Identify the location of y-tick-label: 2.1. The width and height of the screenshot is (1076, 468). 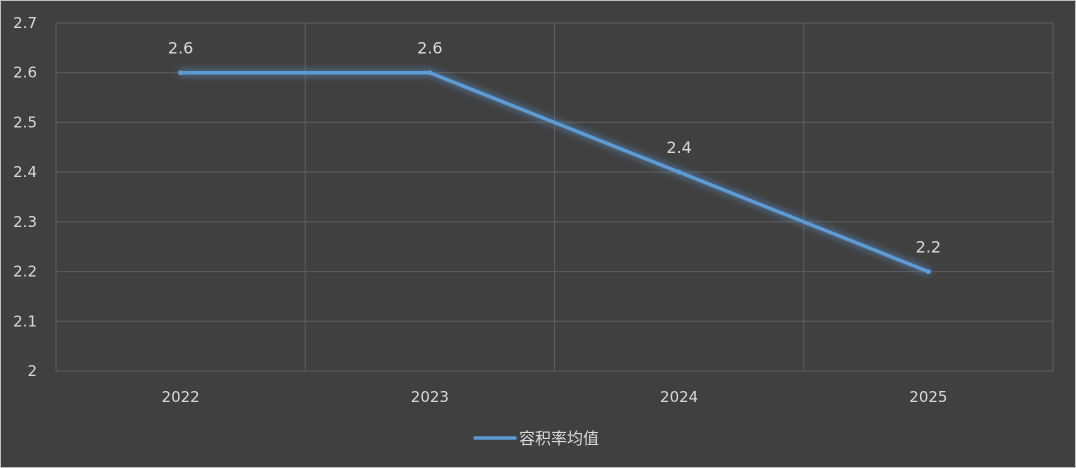
(25, 321).